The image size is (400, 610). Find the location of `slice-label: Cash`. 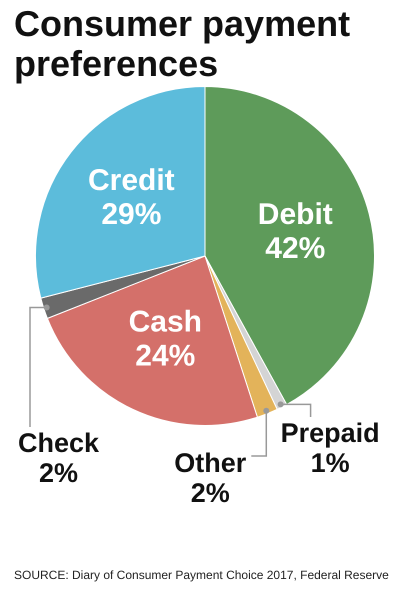

slice-label: Cash is located at coordinates (165, 322).